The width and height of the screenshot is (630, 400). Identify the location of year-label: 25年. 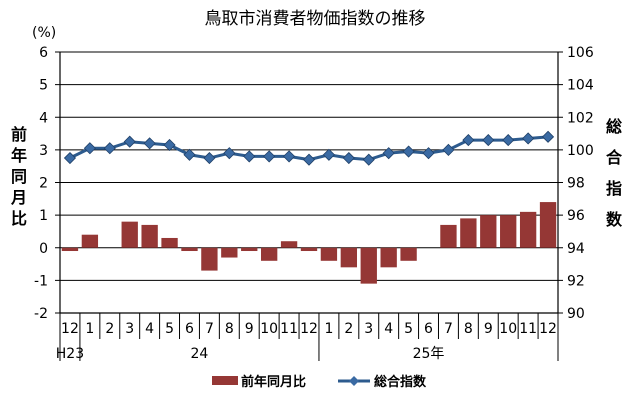
(429, 354).